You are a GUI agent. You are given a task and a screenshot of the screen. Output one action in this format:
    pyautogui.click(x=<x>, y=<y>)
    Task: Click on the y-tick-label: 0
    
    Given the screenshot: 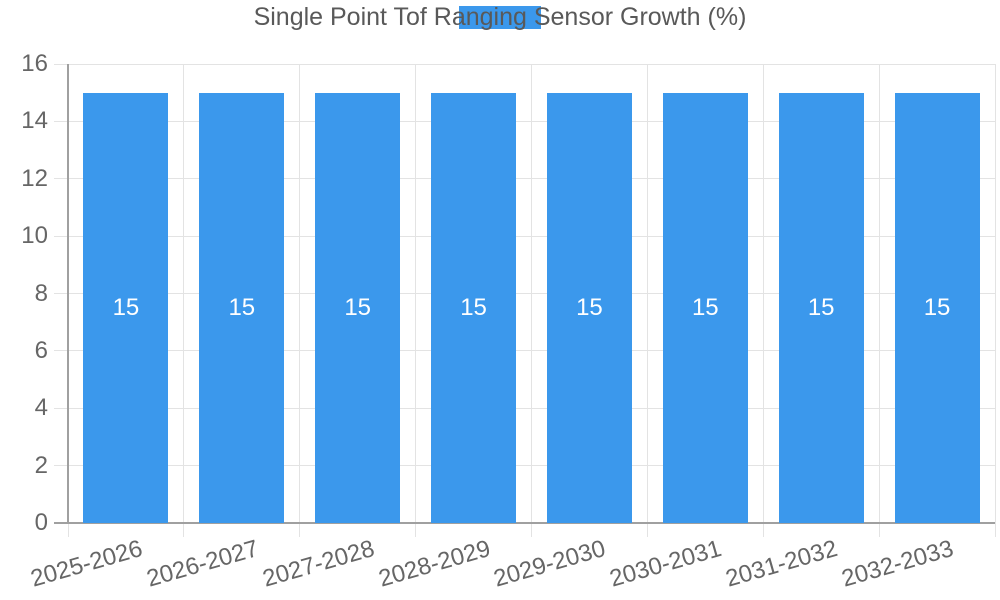 What is the action you would take?
    pyautogui.click(x=41, y=522)
    